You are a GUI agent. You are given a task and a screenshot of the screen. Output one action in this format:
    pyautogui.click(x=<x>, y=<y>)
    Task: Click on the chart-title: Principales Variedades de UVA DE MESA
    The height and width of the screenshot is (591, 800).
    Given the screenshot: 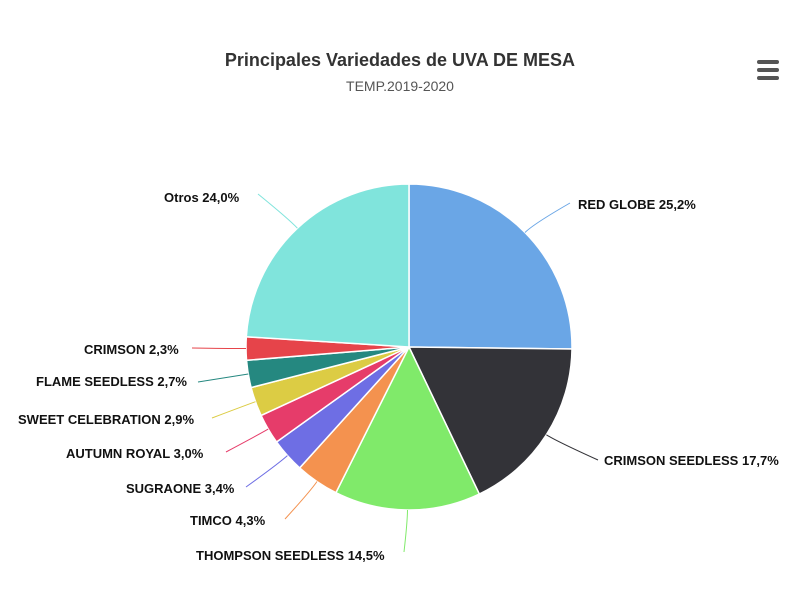 What is the action you would take?
    pyautogui.click(x=400, y=60)
    